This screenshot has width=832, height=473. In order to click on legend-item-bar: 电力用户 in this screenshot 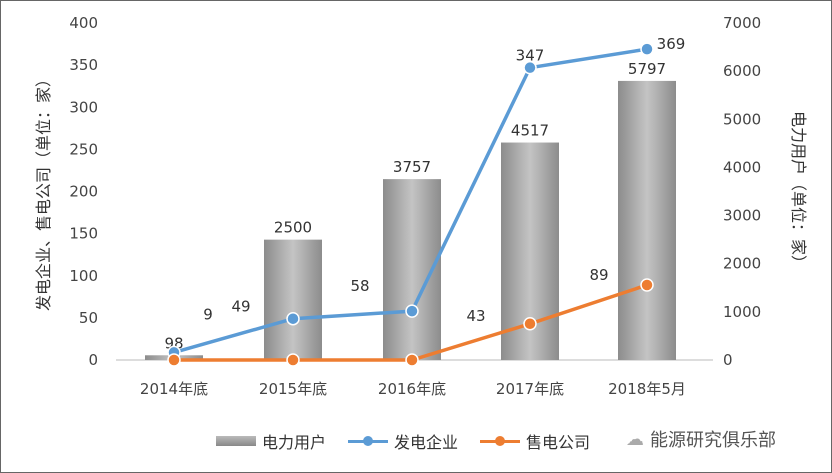, I will do `click(271, 441)`.